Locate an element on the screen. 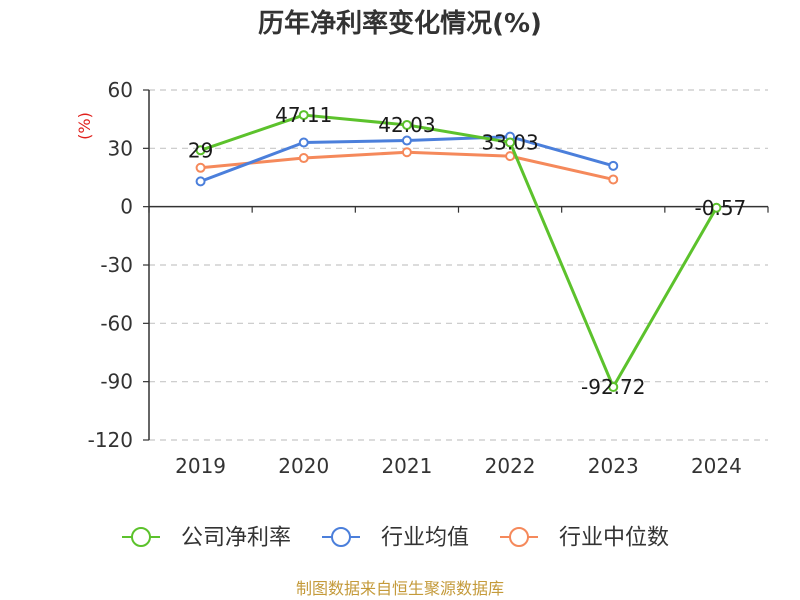 This screenshot has width=800, height=600. data-label: 42.03 is located at coordinates (406, 125).